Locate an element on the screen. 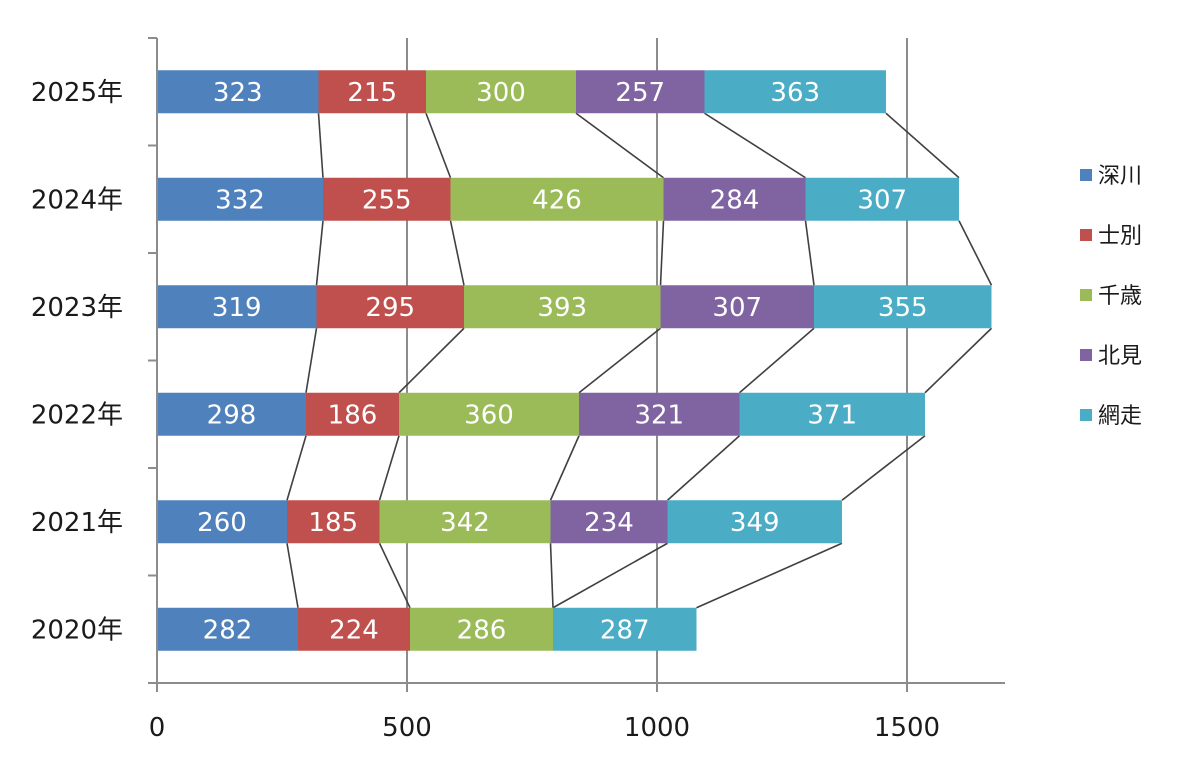 Image resolution: width=1200 pixels, height=766 pixels. data-label: 295 is located at coordinates (390, 308).